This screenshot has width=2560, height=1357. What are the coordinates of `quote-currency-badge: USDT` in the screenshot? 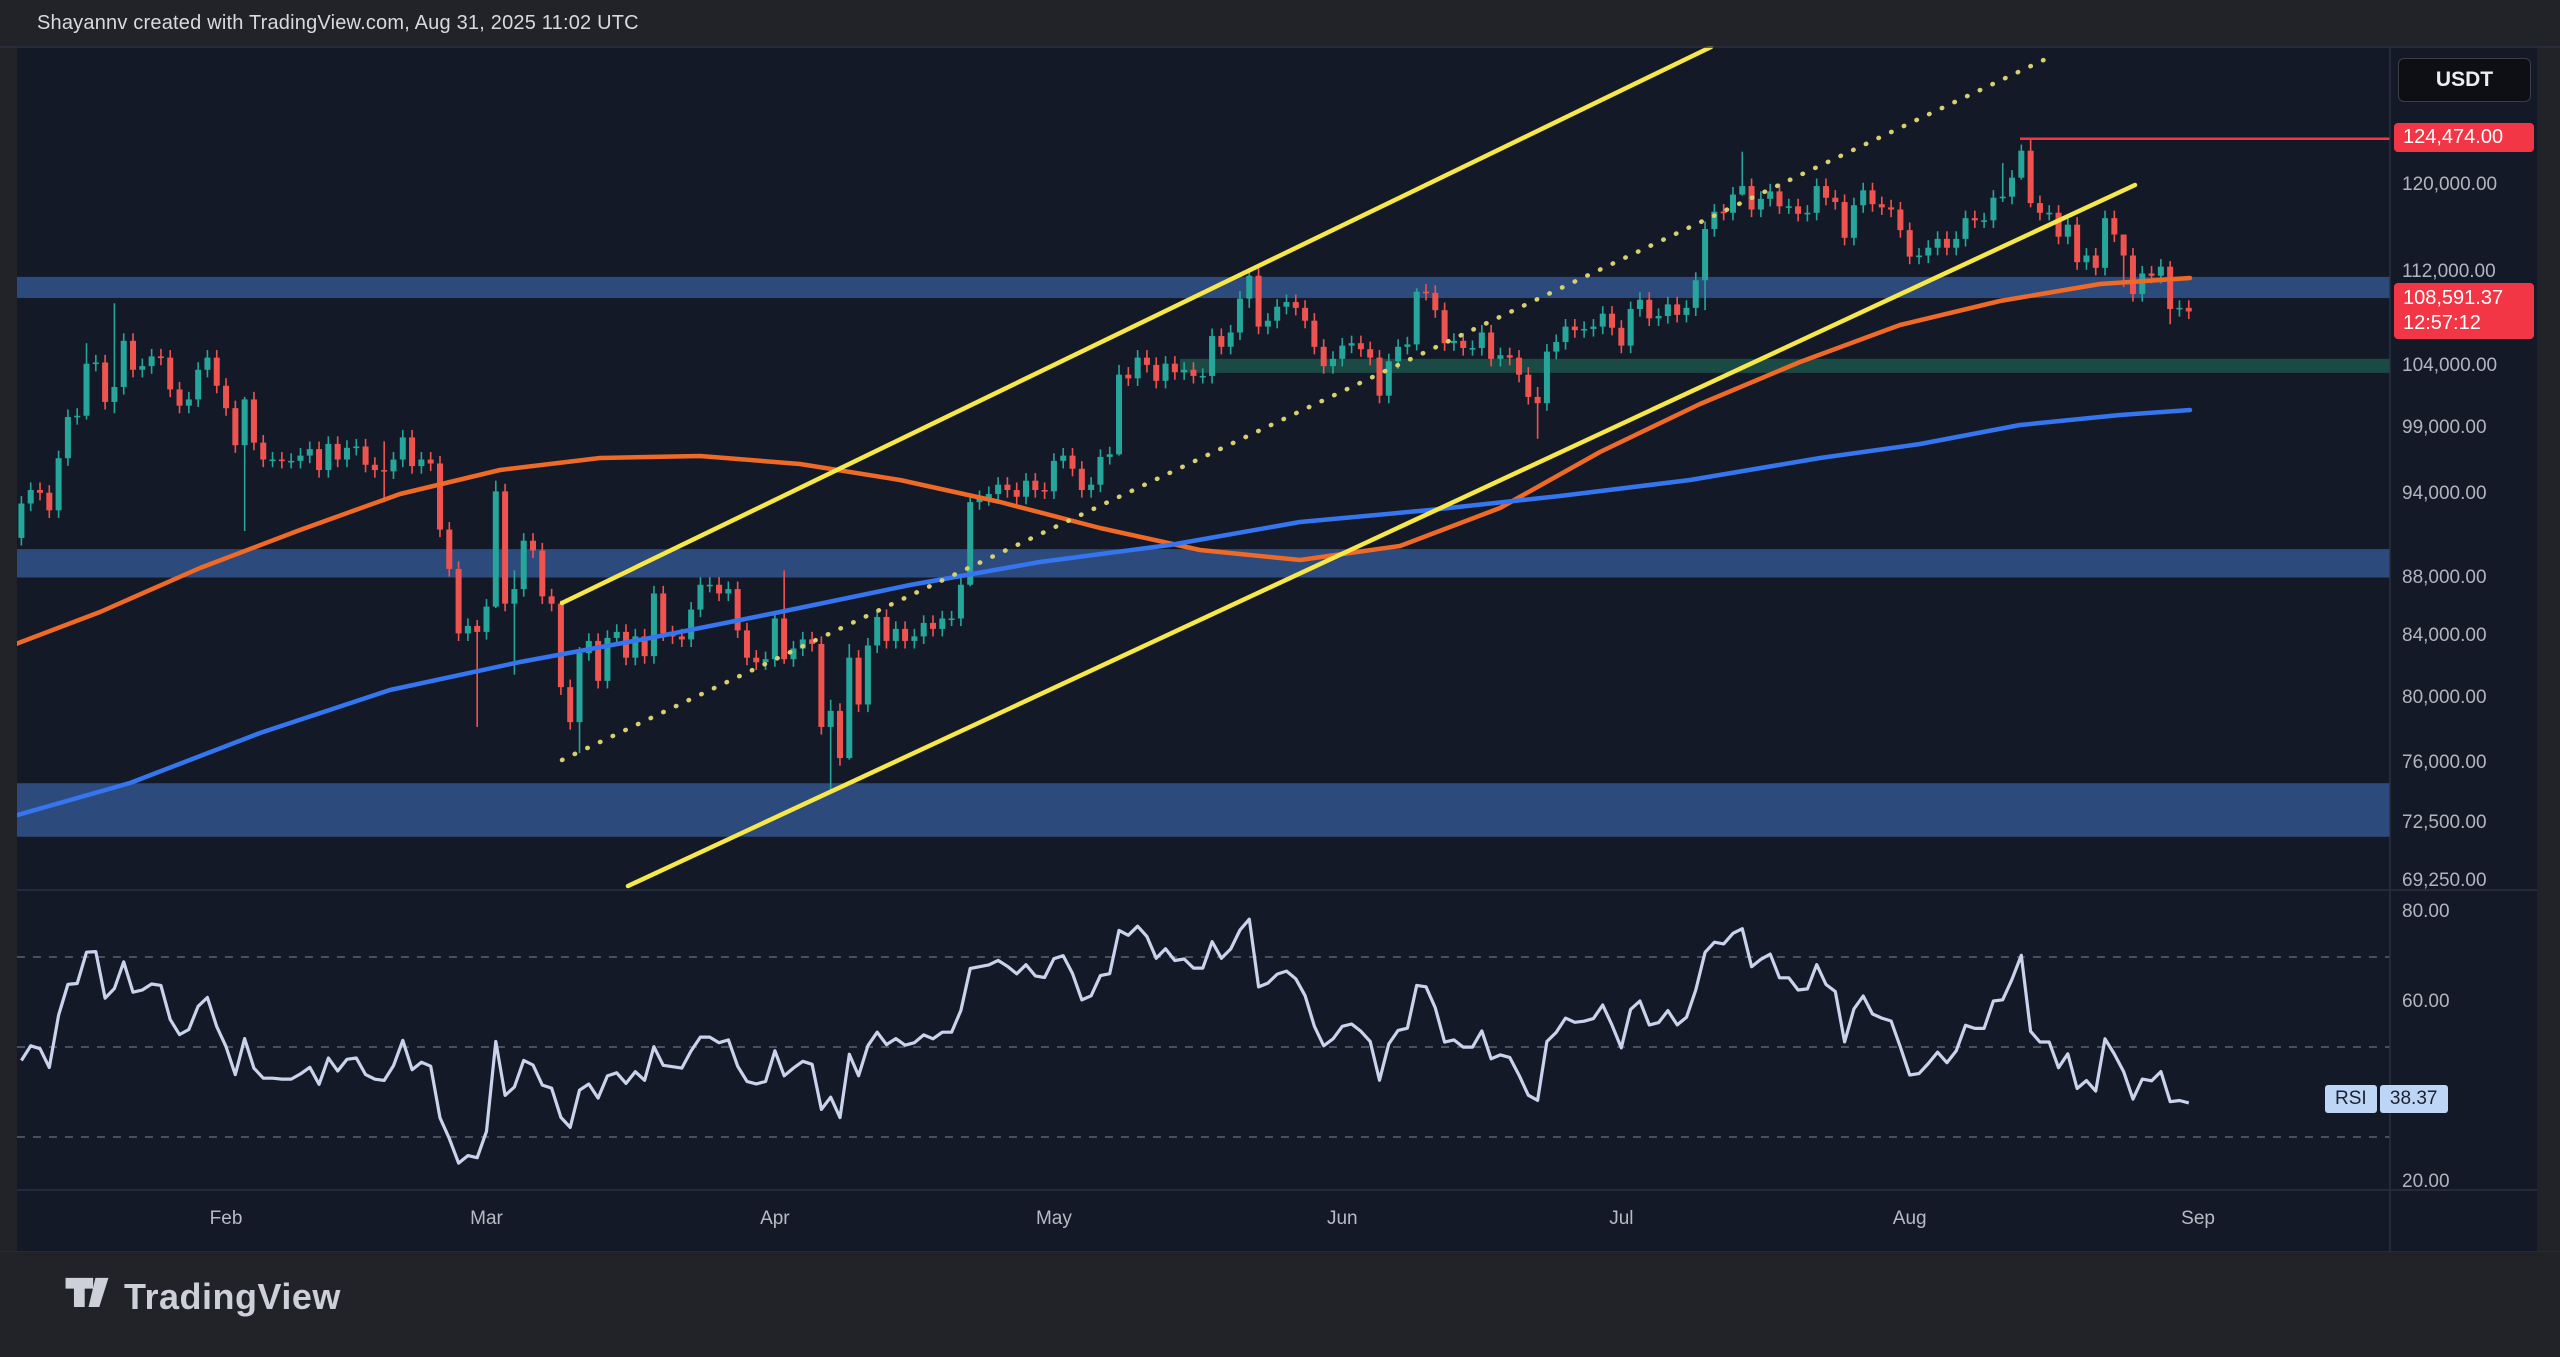 It's located at (2464, 80).